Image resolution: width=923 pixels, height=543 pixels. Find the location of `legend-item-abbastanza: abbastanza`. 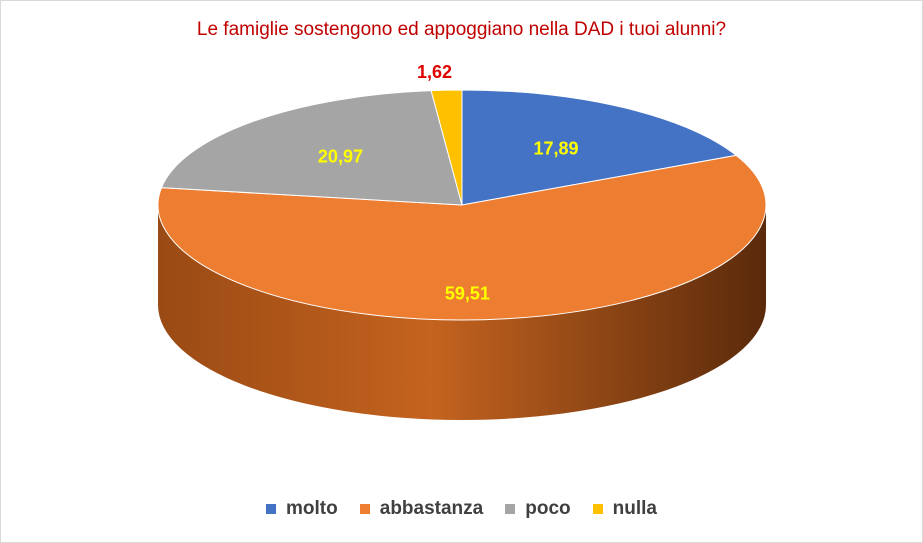

legend-item-abbastanza: abbastanza is located at coordinates (421, 509).